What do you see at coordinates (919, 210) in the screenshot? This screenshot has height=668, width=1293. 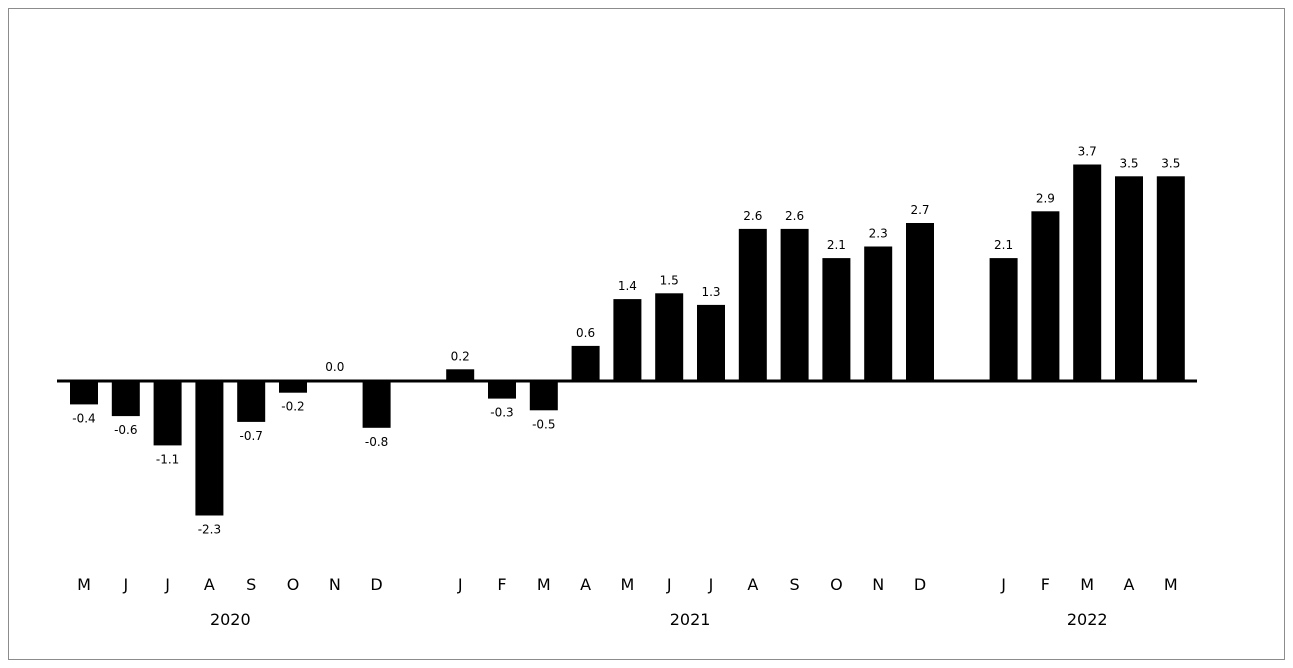 I see `data-label: 2.7` at bounding box center [919, 210].